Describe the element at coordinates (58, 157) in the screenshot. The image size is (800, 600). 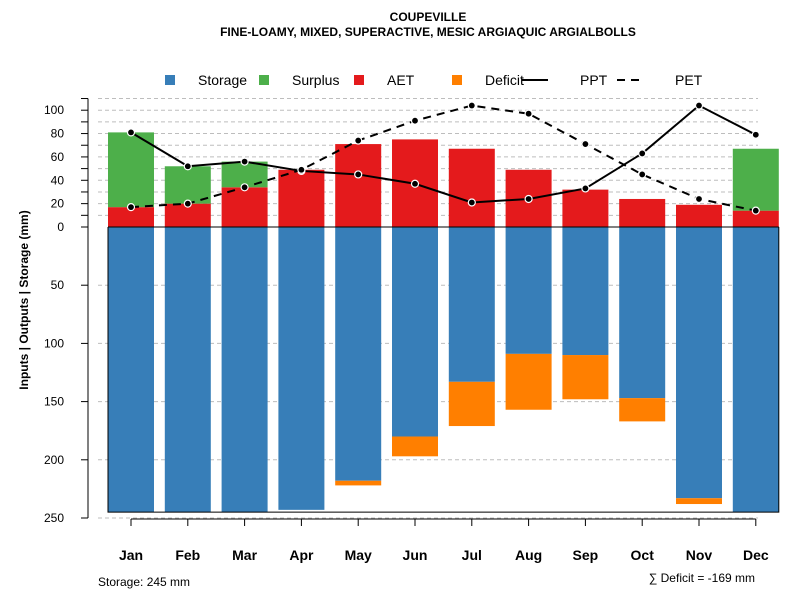
I see `y-tick-label: 60` at that location.